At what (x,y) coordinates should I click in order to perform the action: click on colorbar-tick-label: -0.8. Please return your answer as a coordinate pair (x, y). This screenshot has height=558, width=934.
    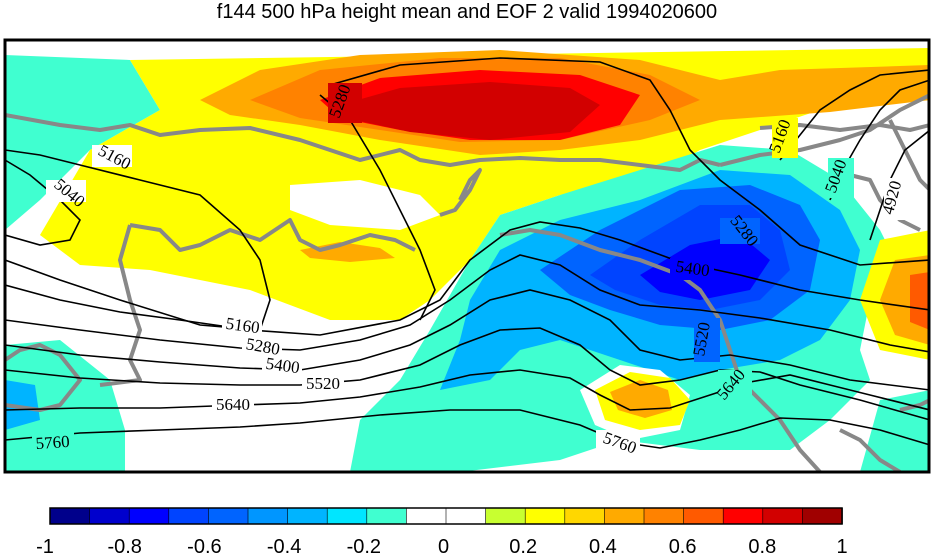
    Looking at the image, I should click on (124, 547).